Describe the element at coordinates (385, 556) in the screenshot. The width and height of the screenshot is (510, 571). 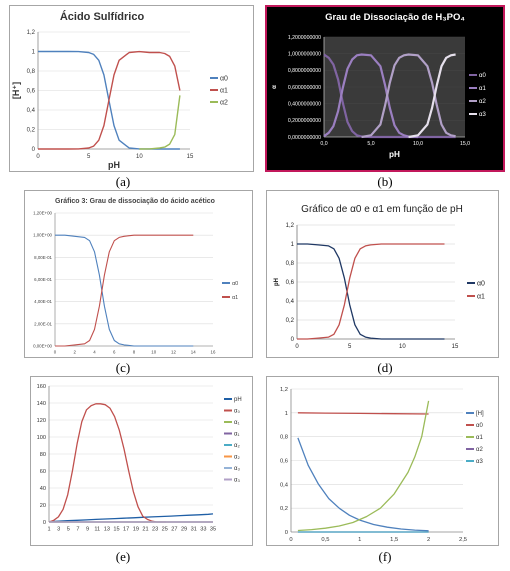
I see `caption-f: (f)` at that location.